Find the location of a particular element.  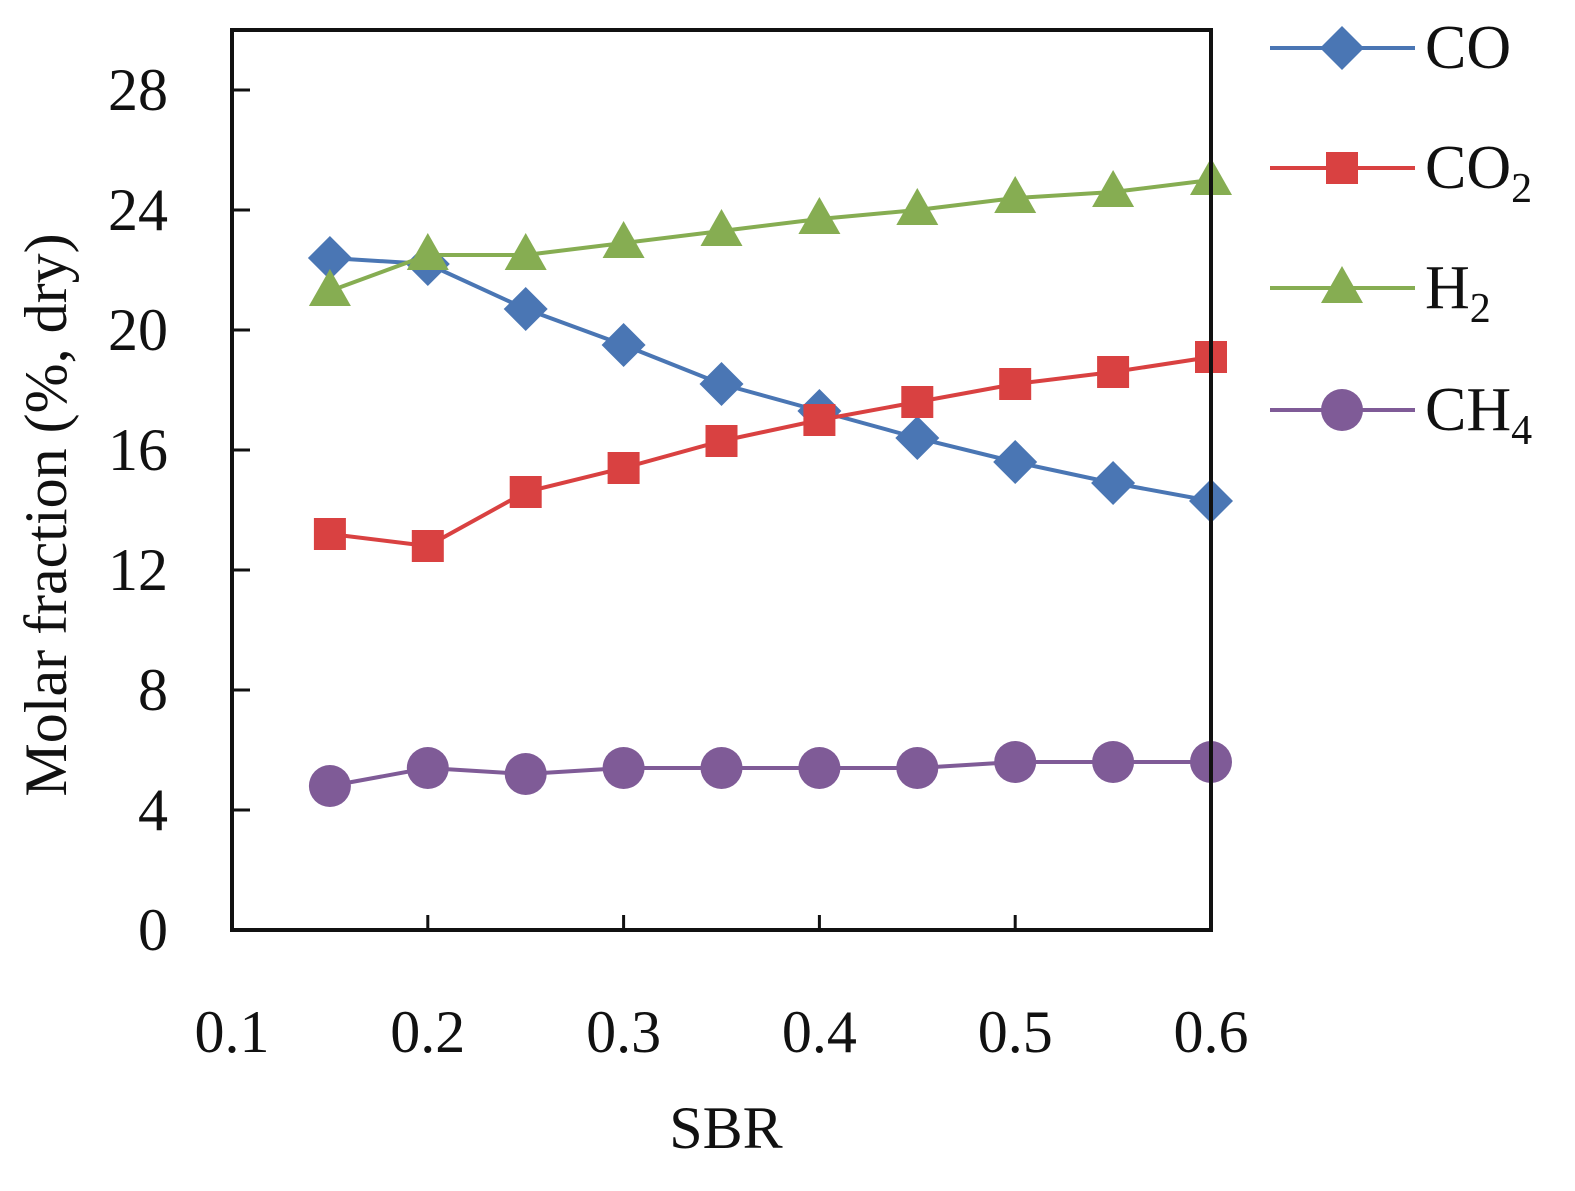

y-tick-label: 4 is located at coordinates (153, 810).